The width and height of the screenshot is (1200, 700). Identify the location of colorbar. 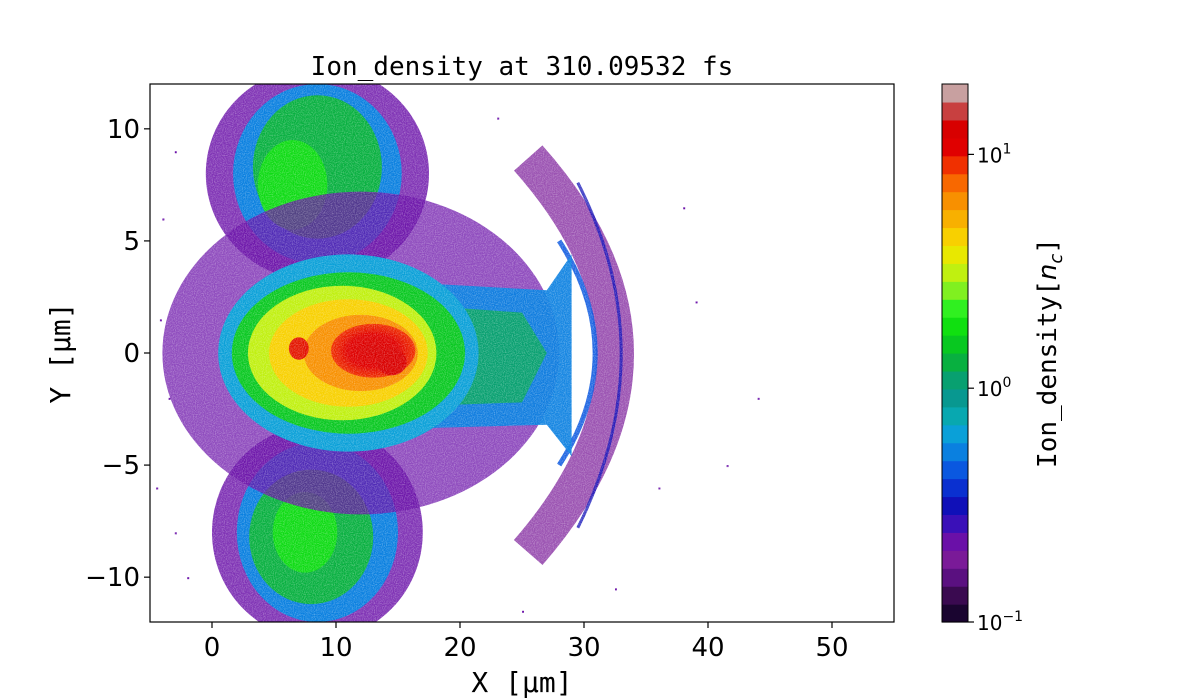
(955, 353).